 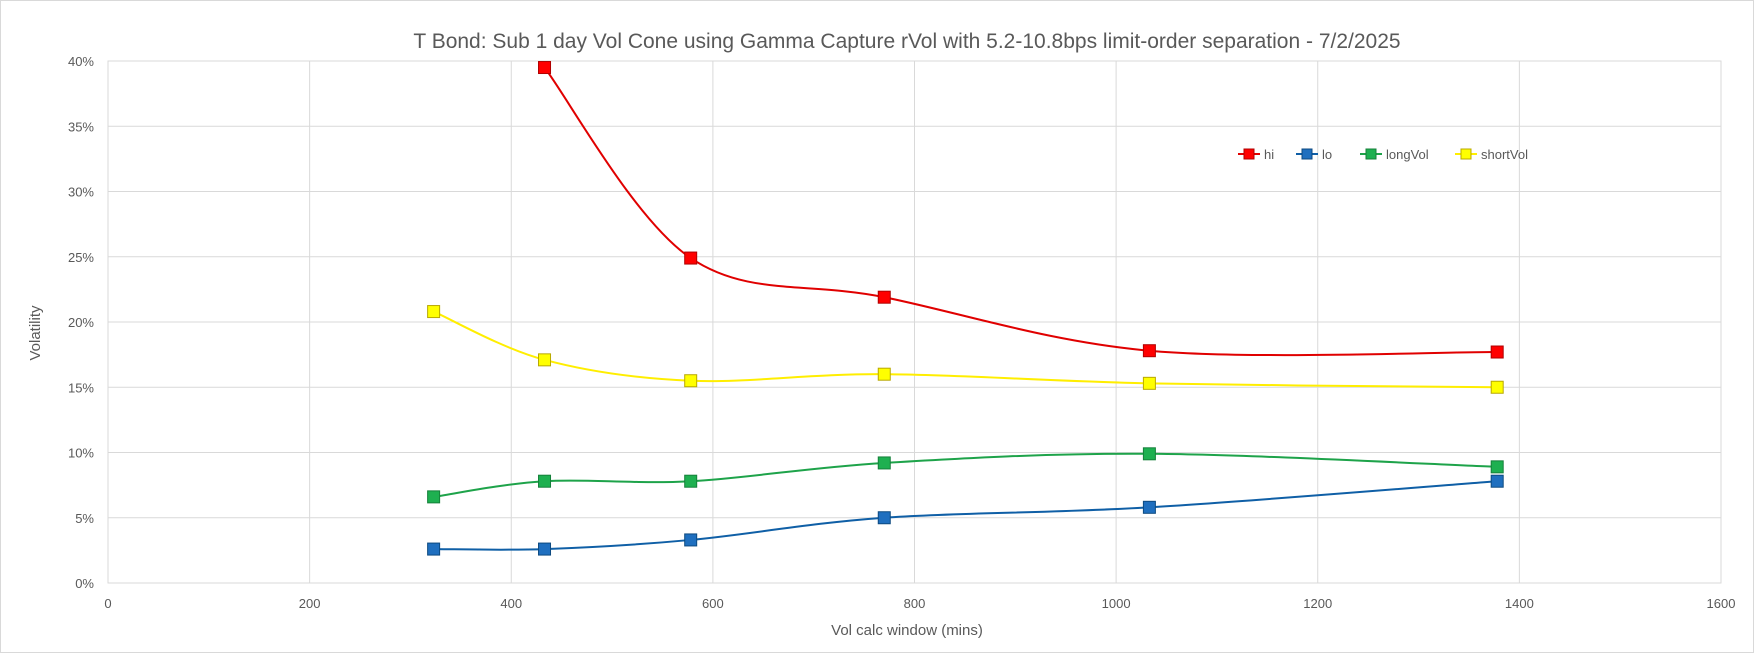 What do you see at coordinates (511, 603) in the screenshot?
I see `x-tick-label: 400` at bounding box center [511, 603].